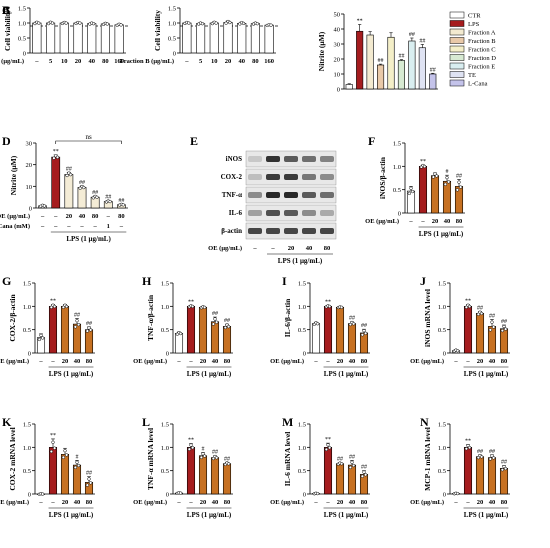 Image resolution: width=550 pixels, height=548 pixels. I want to click on bracket, so click(88, 142).